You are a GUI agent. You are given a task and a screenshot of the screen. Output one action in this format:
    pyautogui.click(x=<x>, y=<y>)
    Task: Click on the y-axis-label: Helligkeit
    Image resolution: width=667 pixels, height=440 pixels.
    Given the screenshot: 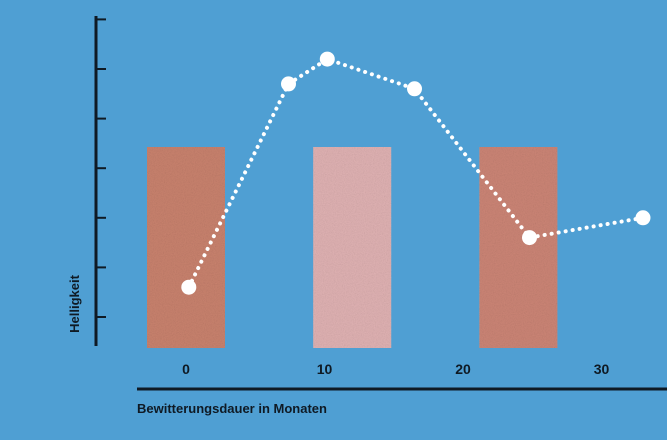 What is the action you would take?
    pyautogui.click(x=74, y=303)
    